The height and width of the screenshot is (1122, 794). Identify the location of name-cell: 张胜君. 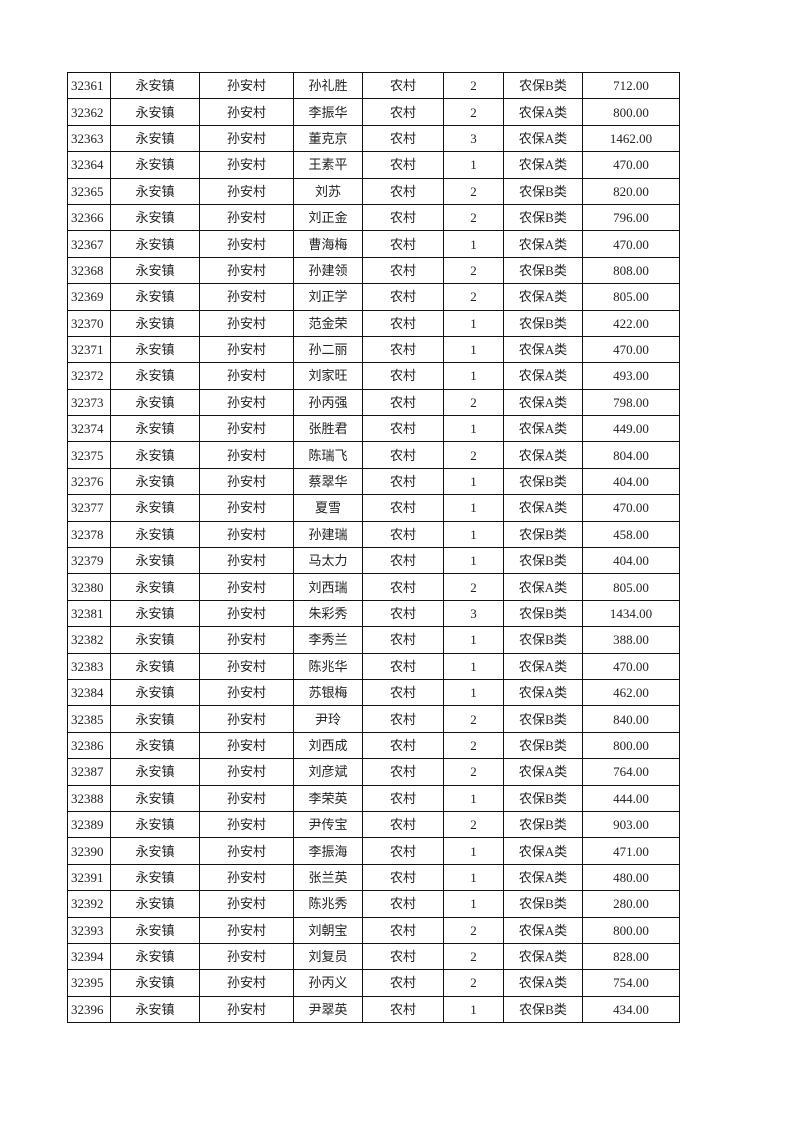
(328, 429).